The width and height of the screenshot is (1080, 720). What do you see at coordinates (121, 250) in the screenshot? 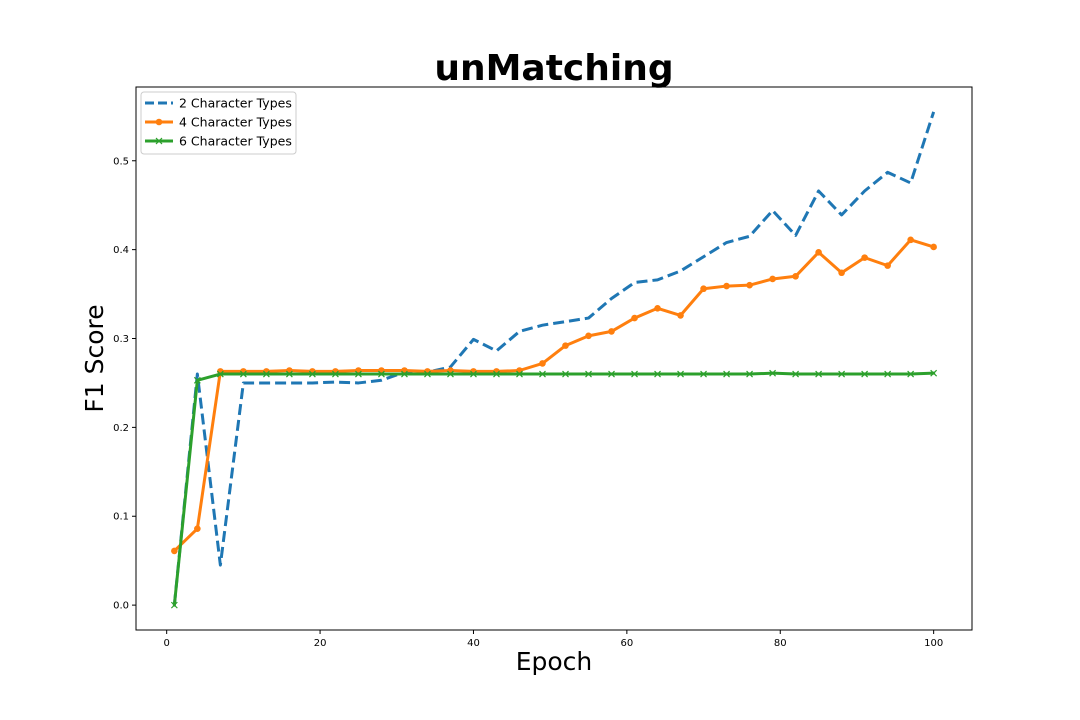
I see `y-tick-label: 0.4` at bounding box center [121, 250].